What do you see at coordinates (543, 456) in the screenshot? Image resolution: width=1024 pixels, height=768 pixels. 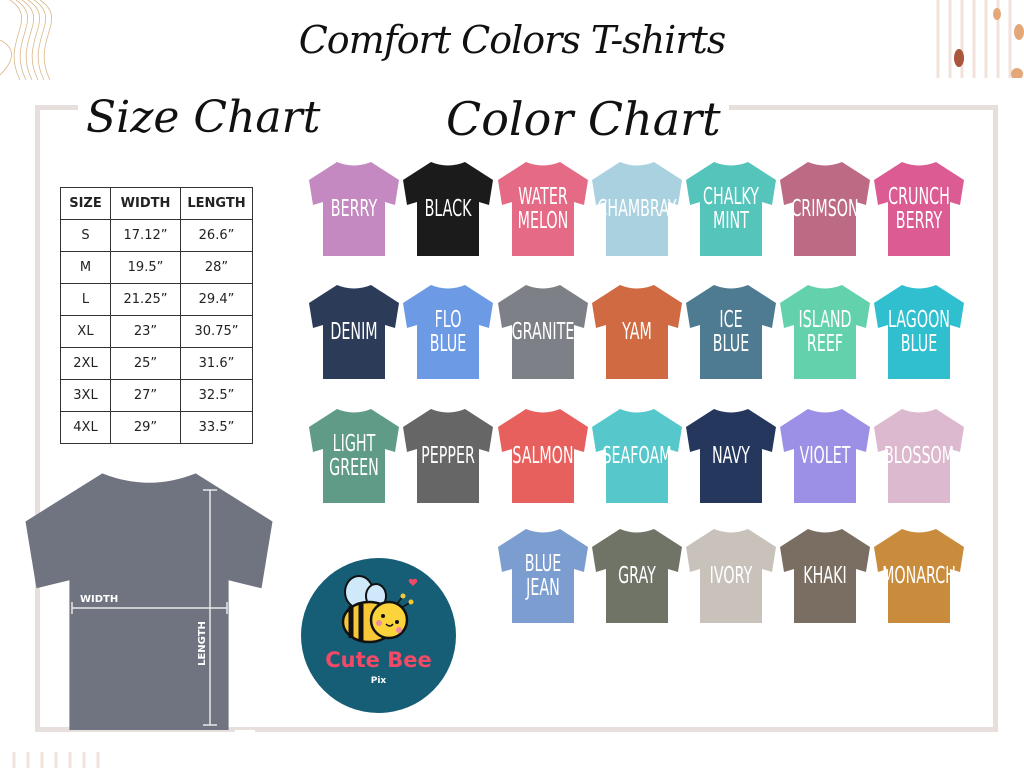 I see `color-swatch-salmon: SALMON` at bounding box center [543, 456].